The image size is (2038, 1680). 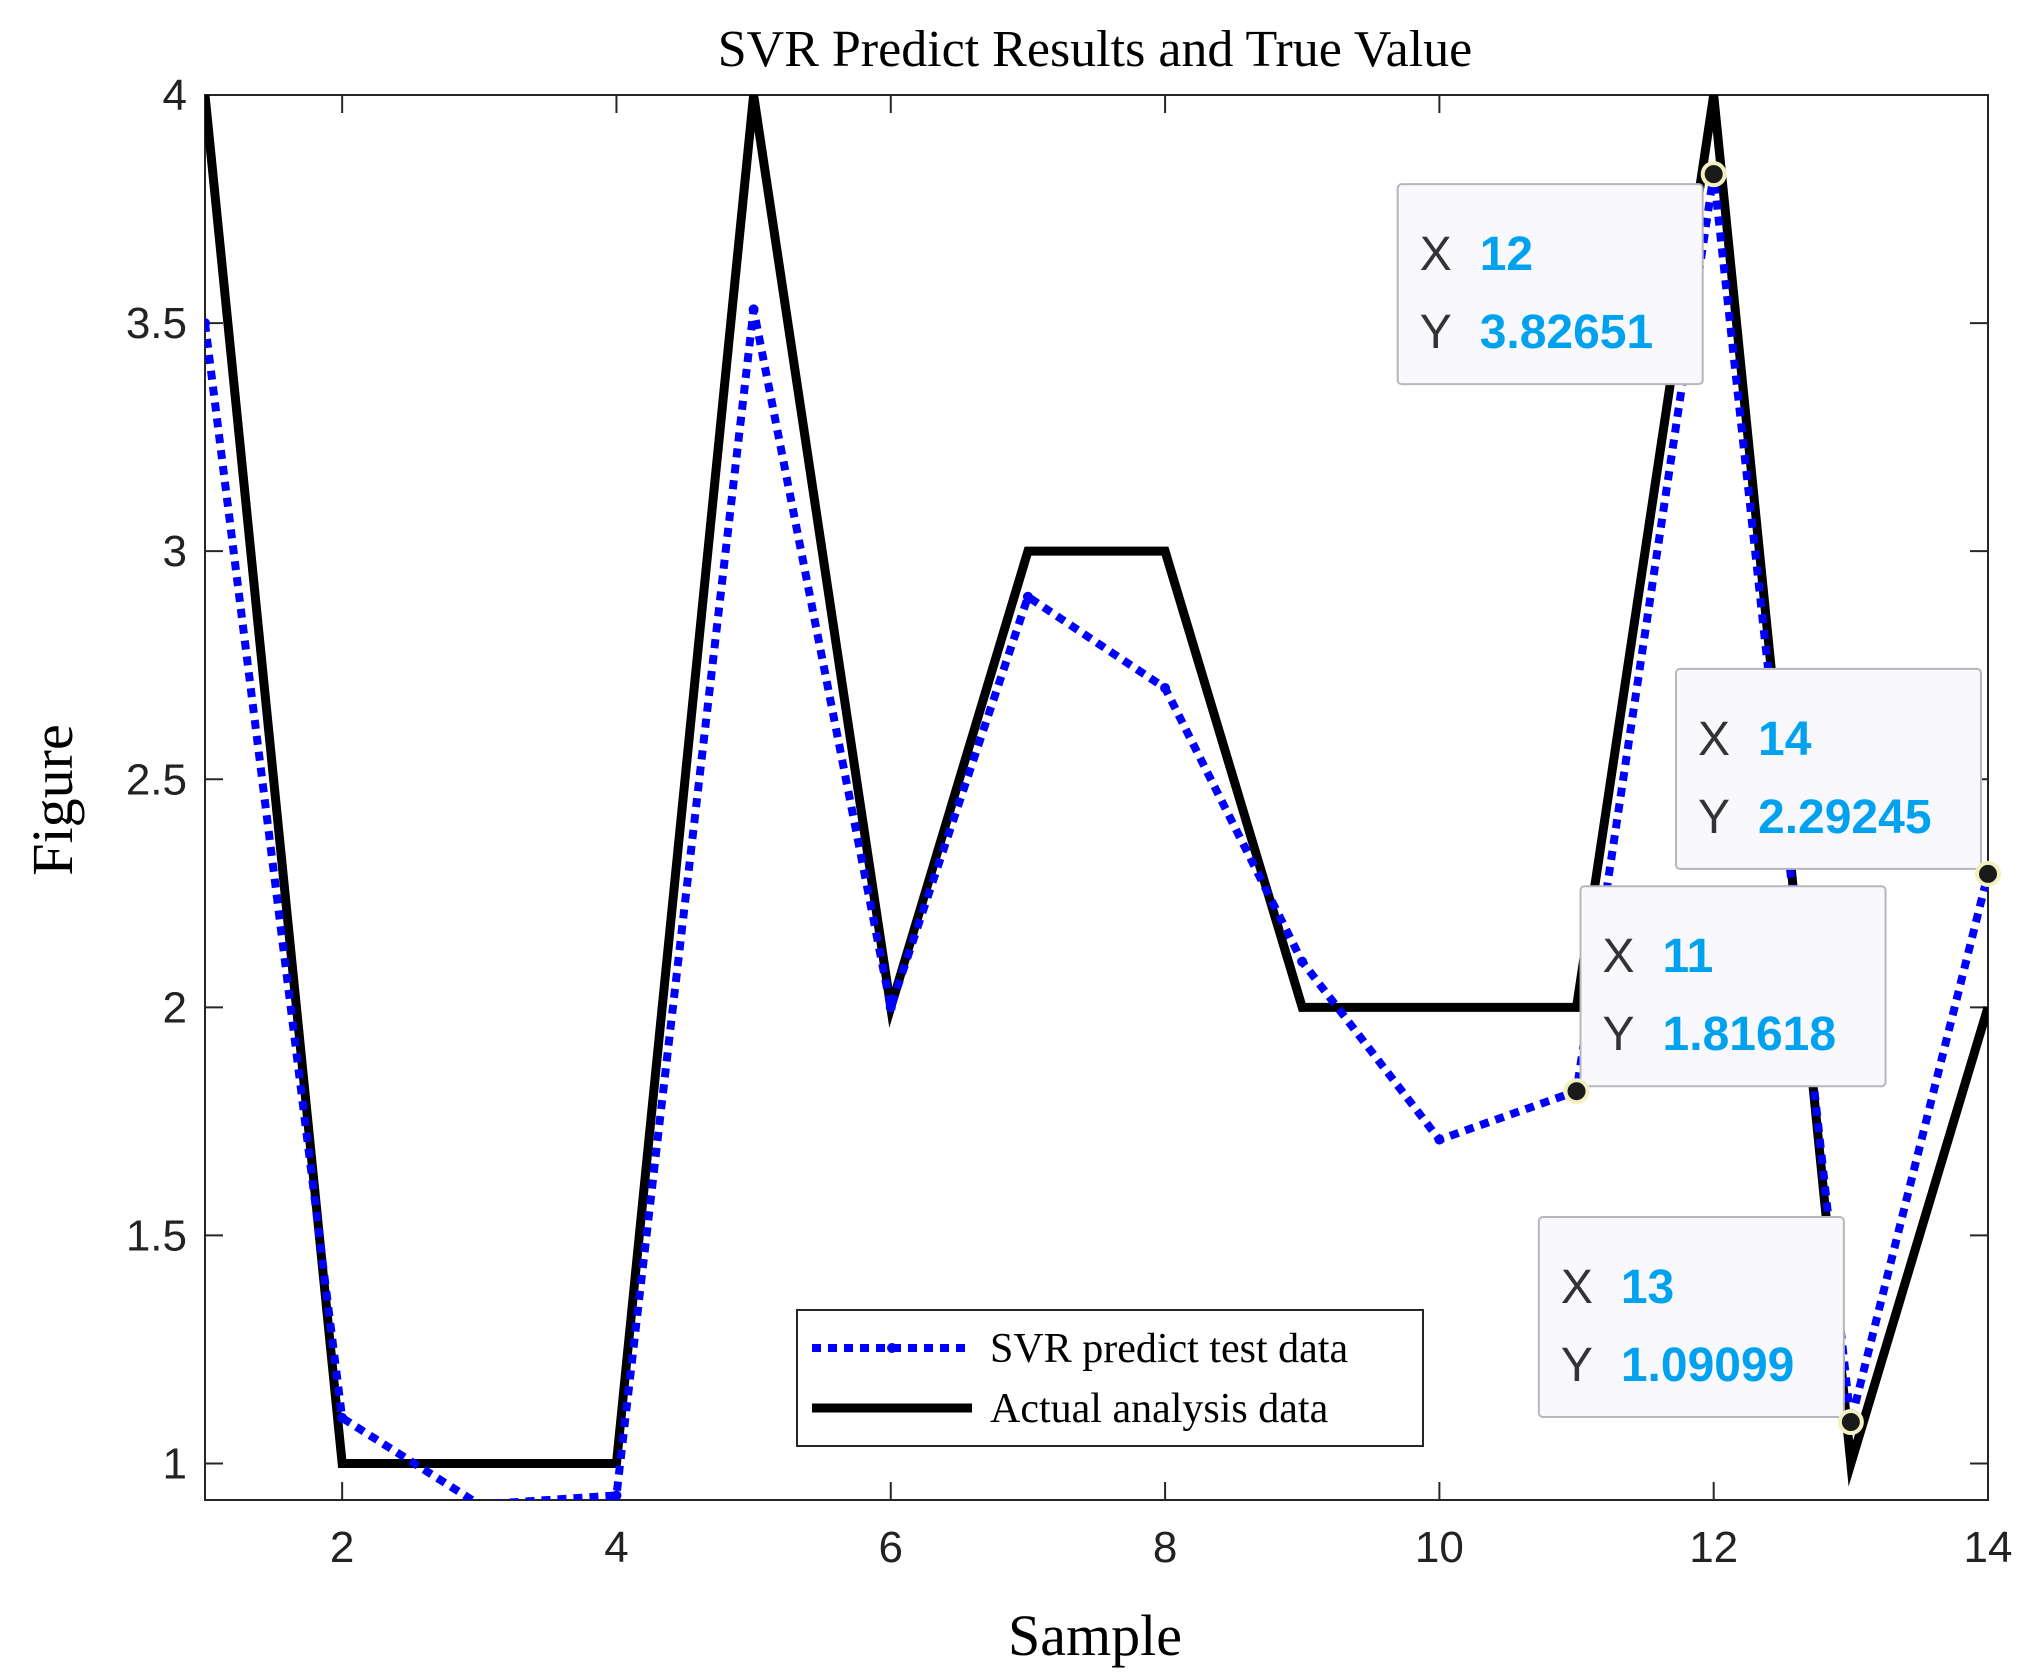 What do you see at coordinates (52, 799) in the screenshot?
I see `y-axis-label: Figure` at bounding box center [52, 799].